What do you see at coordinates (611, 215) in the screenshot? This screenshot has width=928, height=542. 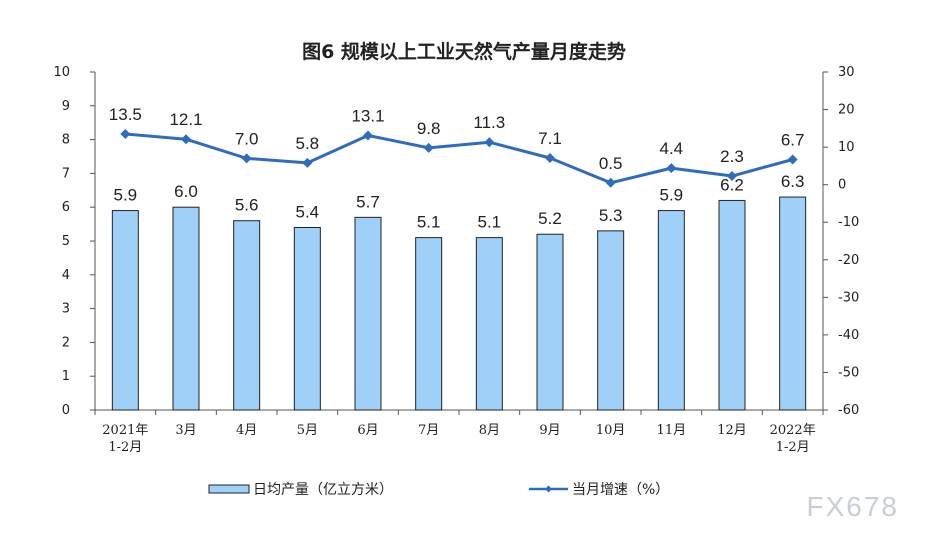 I see `bar-value-label: 5.3` at bounding box center [611, 215].